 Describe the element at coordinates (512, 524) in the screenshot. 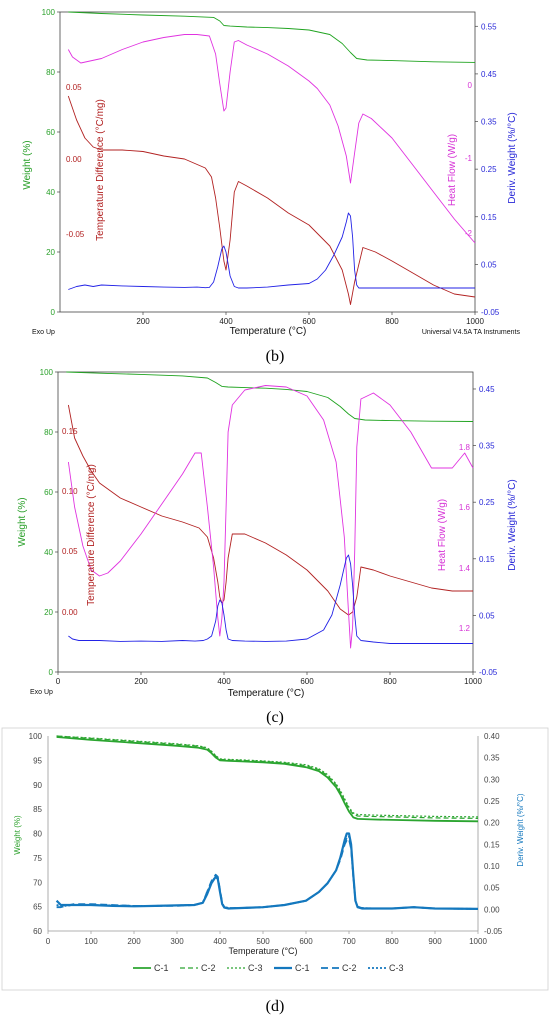

I see `panel-c-y-right-label: Deriv. Weight (%/°C)` at that location.